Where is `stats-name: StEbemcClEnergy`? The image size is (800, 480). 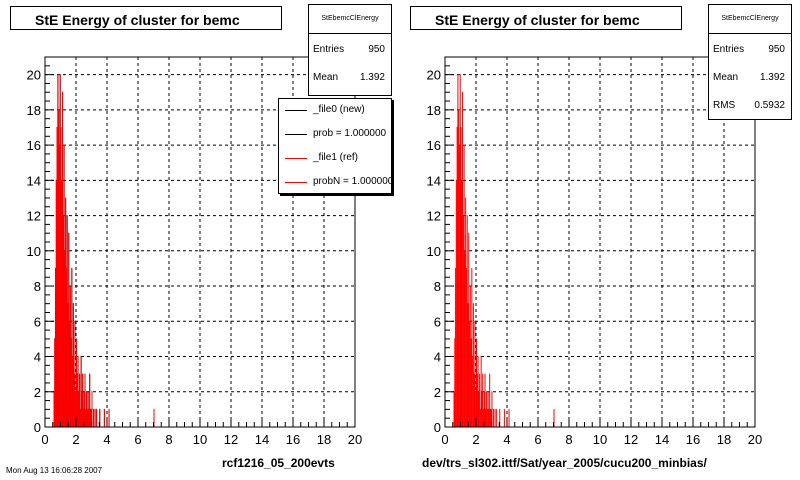
stats-name: StEbemcClEnergy is located at coordinates (750, 18).